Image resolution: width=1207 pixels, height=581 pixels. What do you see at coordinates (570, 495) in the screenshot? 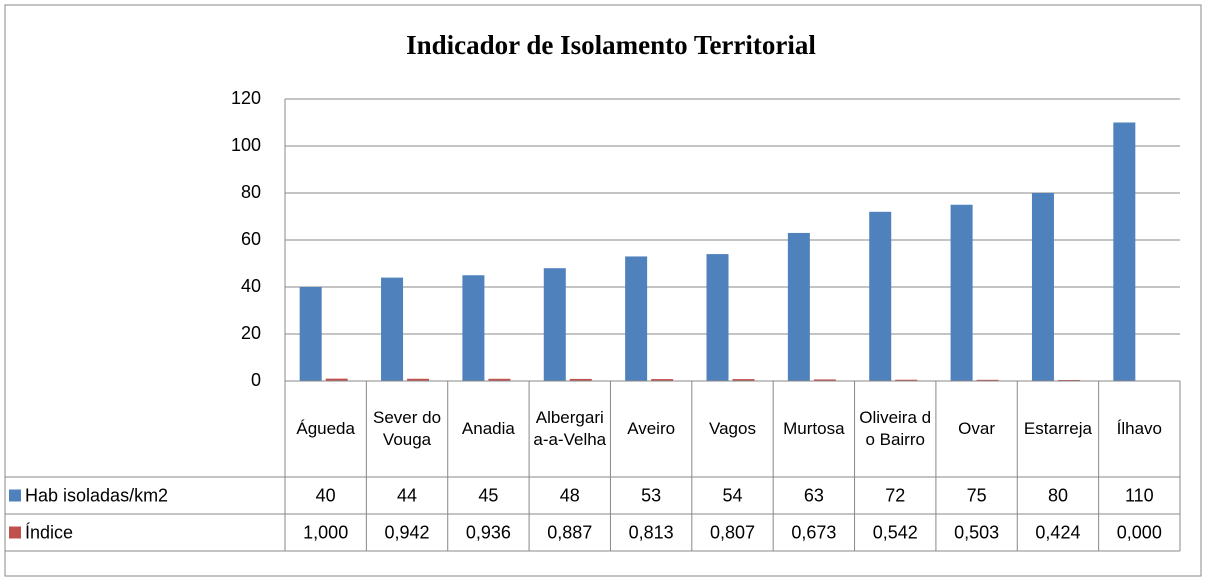
I see `data-table-value: 48` at bounding box center [570, 495].